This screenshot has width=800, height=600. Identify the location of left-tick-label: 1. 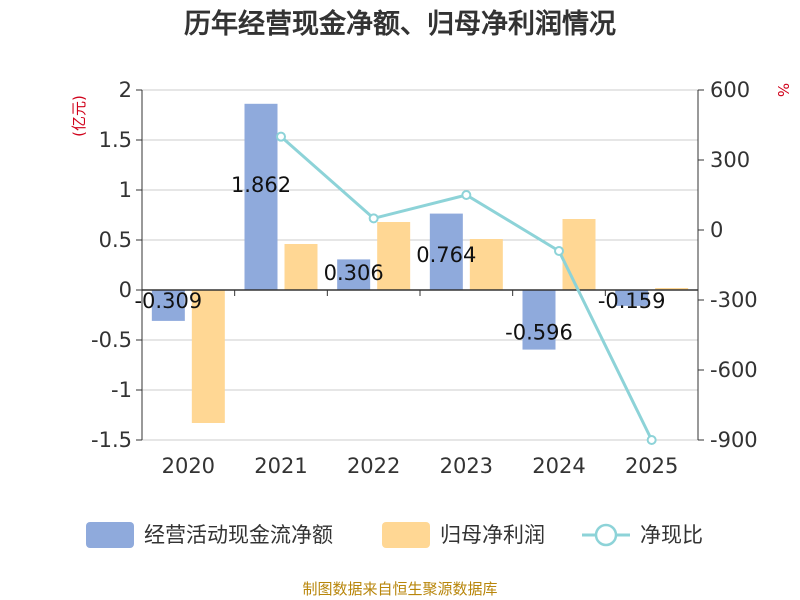
(125, 190).